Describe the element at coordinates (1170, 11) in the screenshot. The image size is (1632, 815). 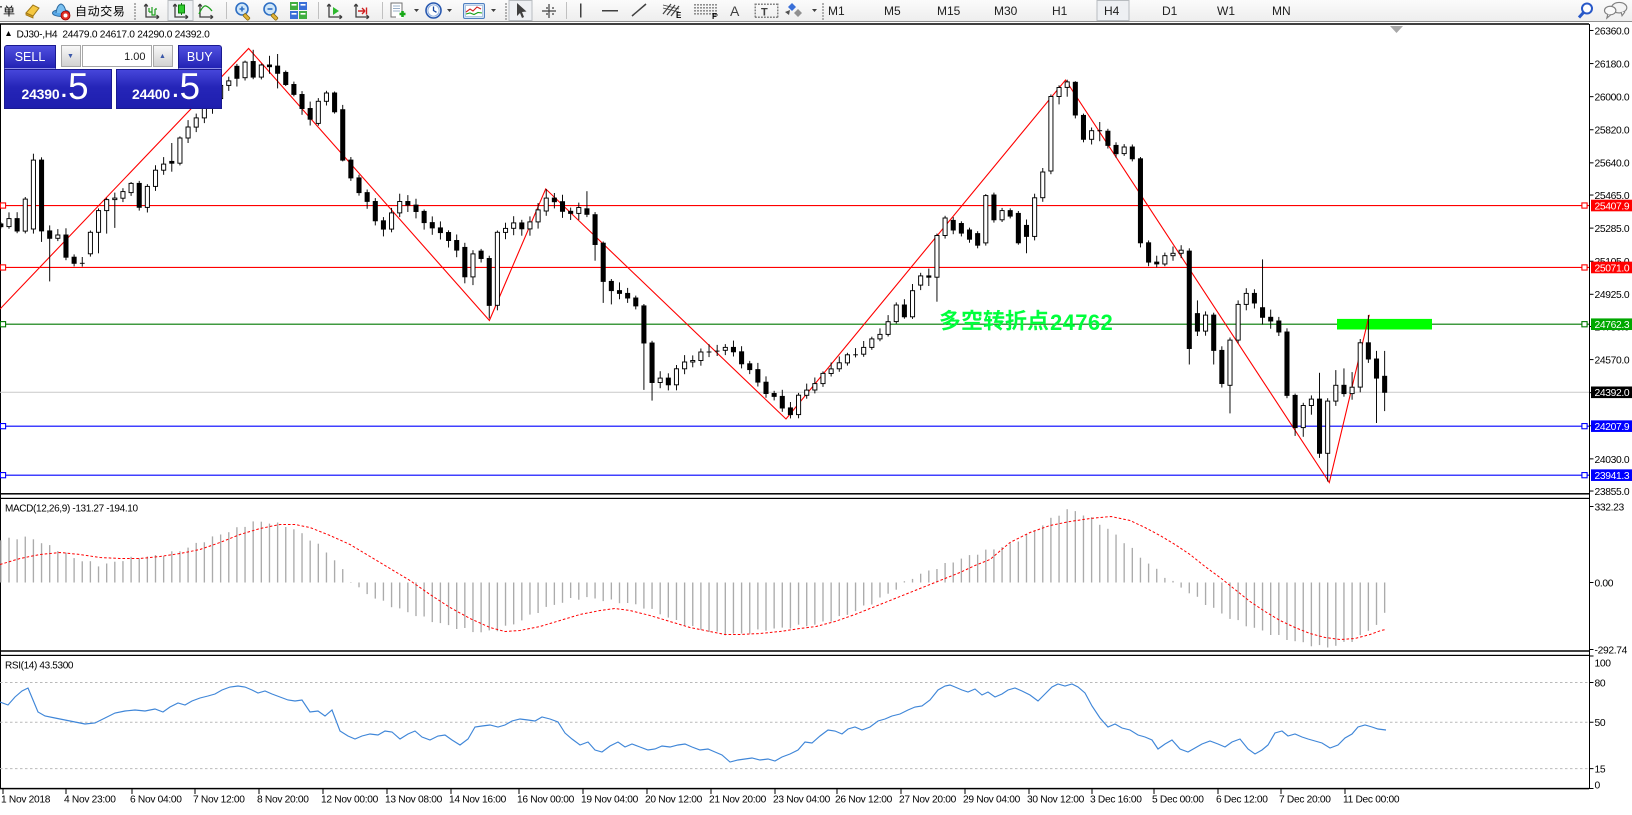
I see `svg-text: D1` at that location.